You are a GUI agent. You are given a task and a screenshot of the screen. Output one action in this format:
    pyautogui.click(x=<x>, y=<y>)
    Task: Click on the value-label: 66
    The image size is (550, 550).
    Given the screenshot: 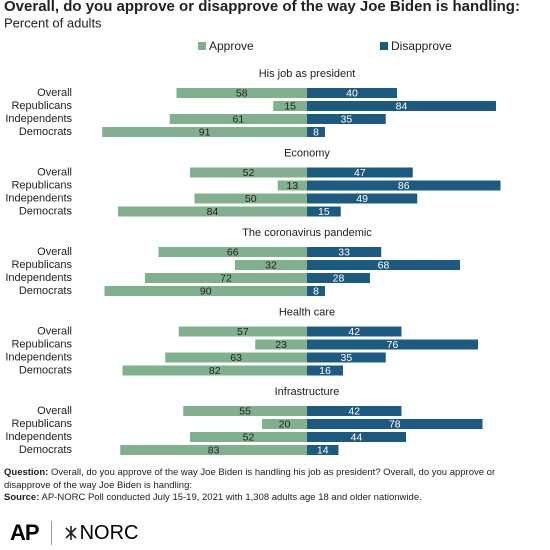 What is the action you would take?
    pyautogui.click(x=233, y=252)
    